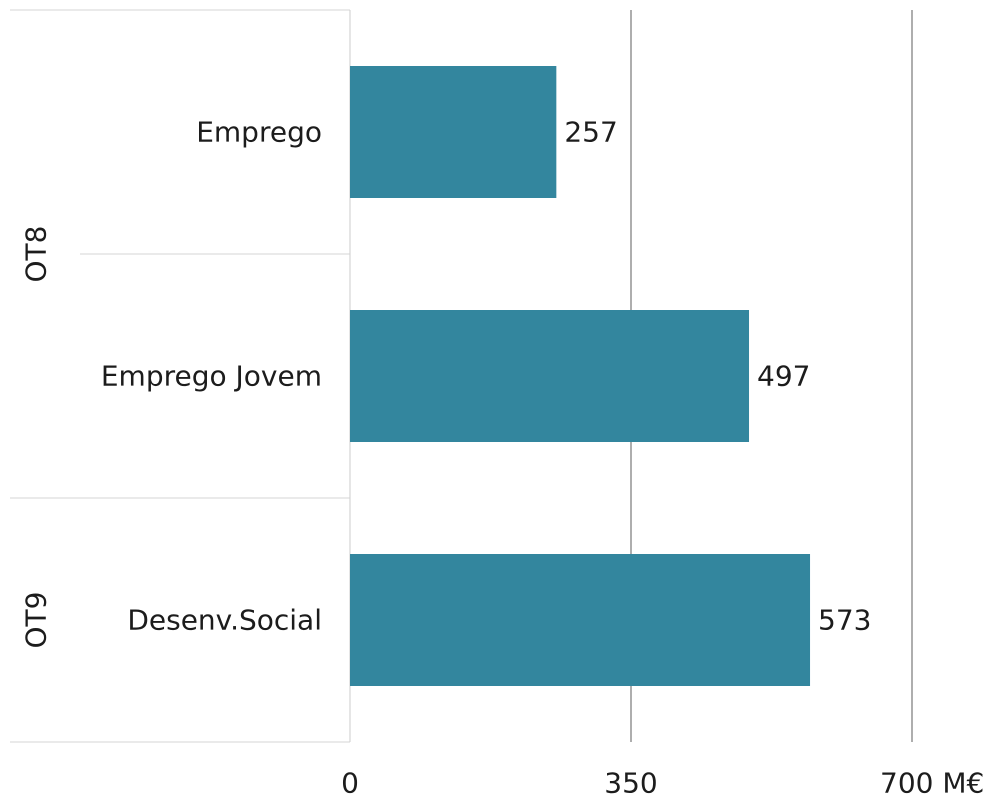 The width and height of the screenshot is (999, 798). What do you see at coordinates (932, 782) in the screenshot?
I see `x-tick-label-700: 700 M€` at bounding box center [932, 782].